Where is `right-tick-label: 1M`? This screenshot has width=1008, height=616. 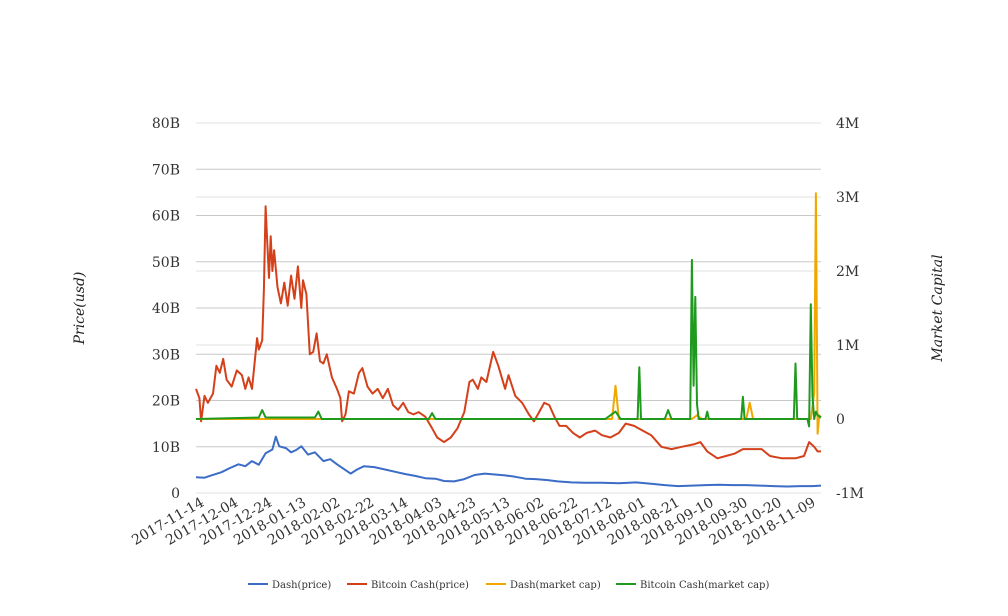 right-tick-label: 1M is located at coordinates (847, 346).